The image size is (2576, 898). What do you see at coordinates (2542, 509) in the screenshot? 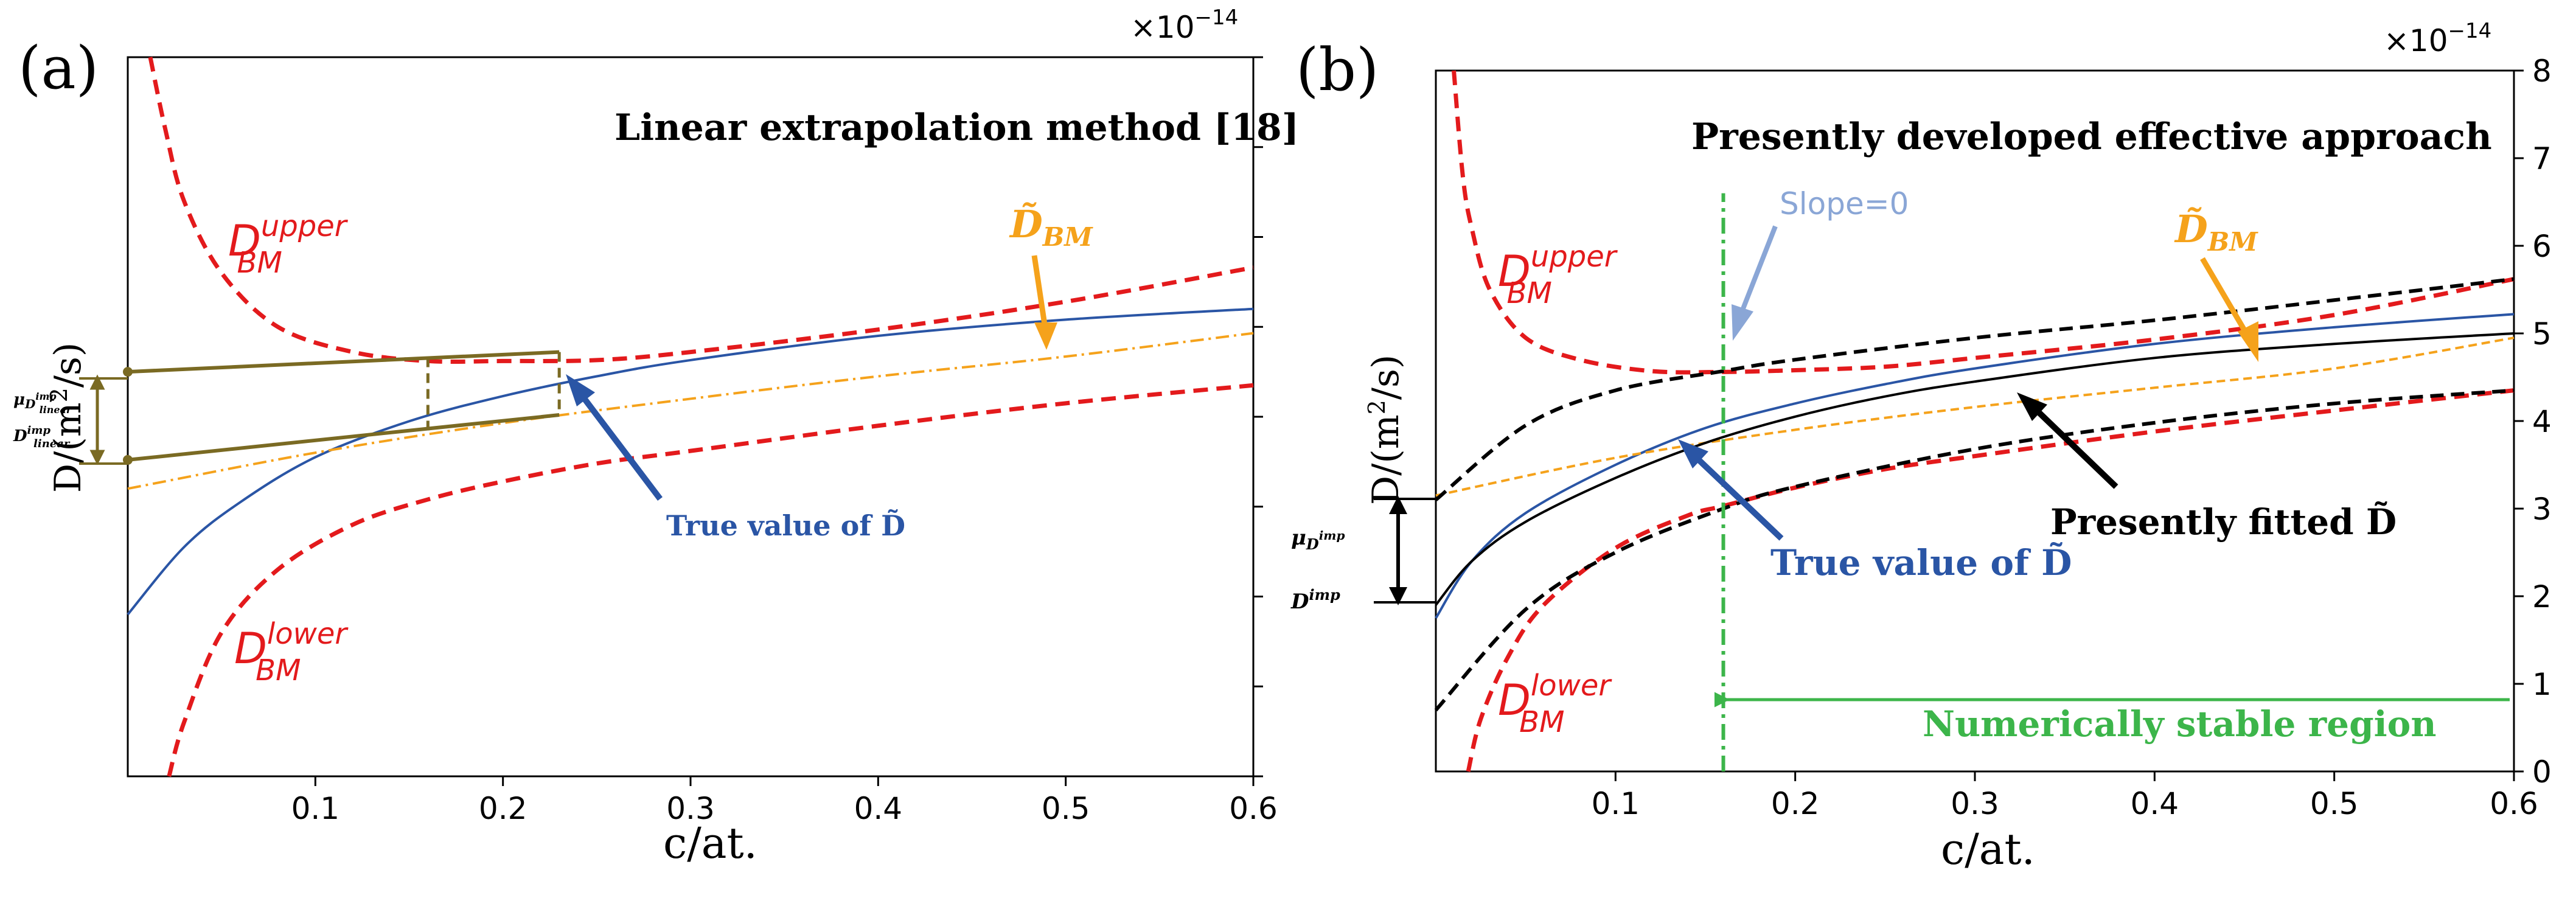
I see `y-tick-label: 3` at bounding box center [2542, 509].